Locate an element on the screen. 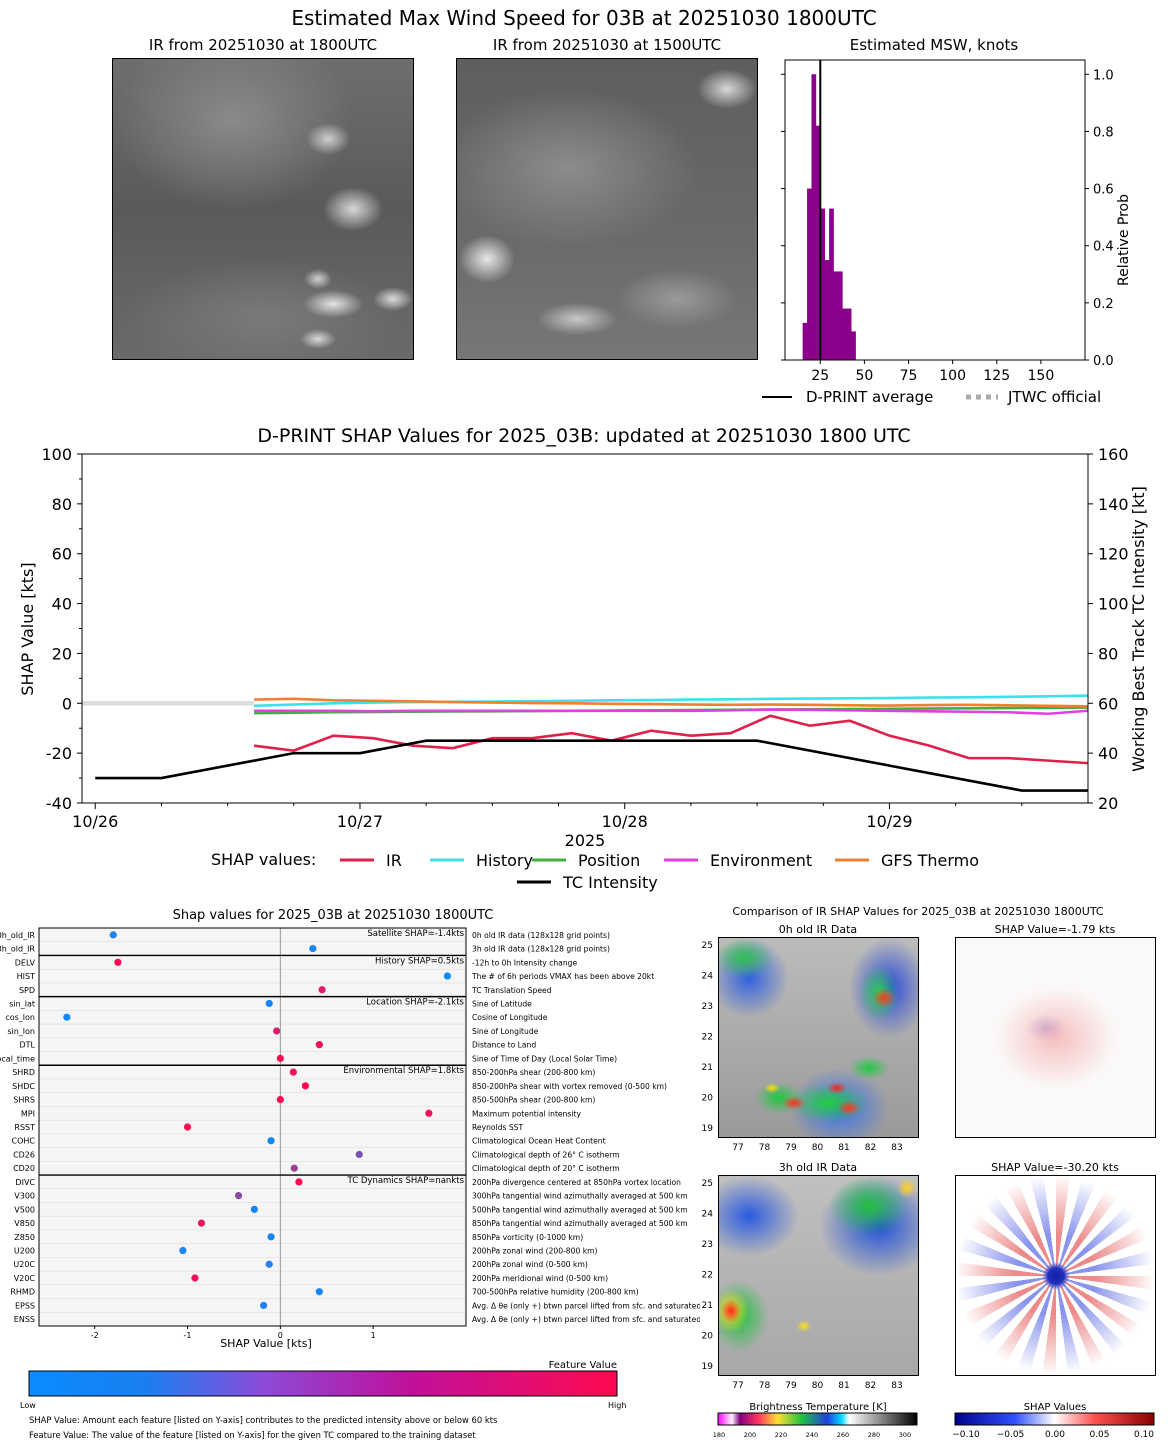  x-tick-label: 125 is located at coordinates (996, 376).